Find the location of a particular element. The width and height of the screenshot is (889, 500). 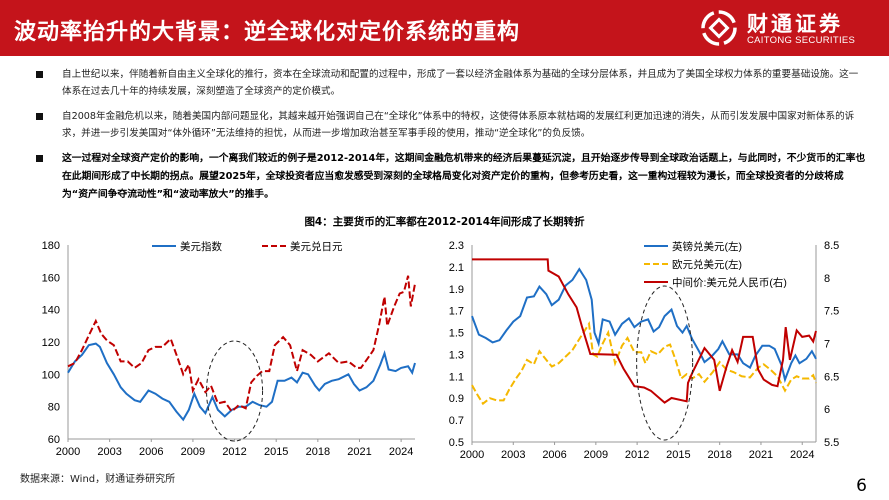

legend-label: 美元指数 is located at coordinates (201, 246).